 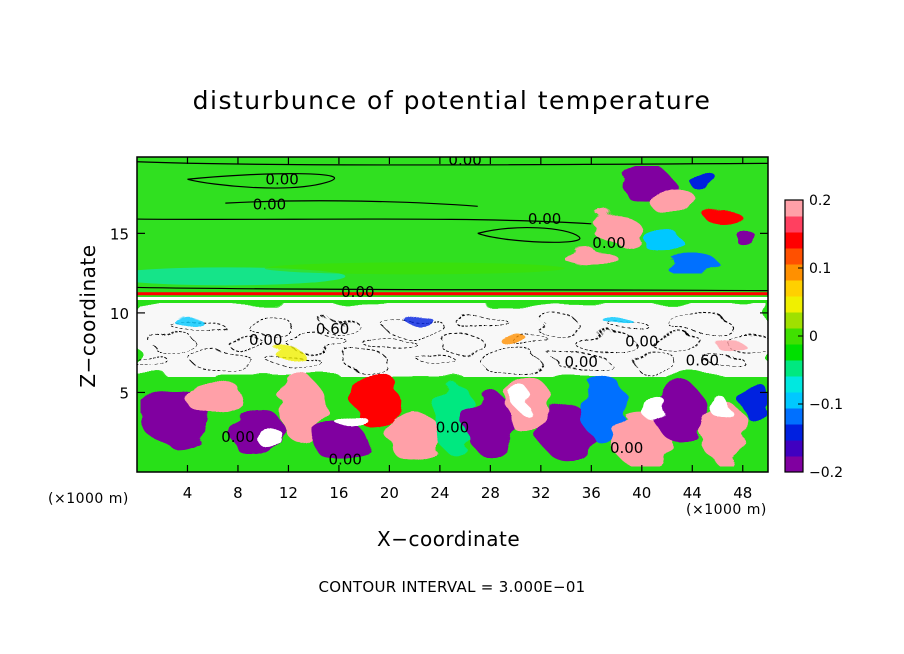 I want to click on colorbar-tick-label: −0.2, so click(x=826, y=473).